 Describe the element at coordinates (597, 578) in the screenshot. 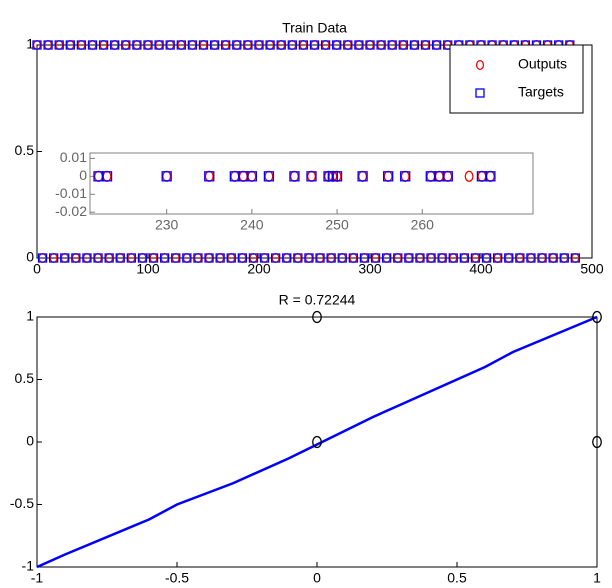

I see `x-tick-label: 1` at that location.